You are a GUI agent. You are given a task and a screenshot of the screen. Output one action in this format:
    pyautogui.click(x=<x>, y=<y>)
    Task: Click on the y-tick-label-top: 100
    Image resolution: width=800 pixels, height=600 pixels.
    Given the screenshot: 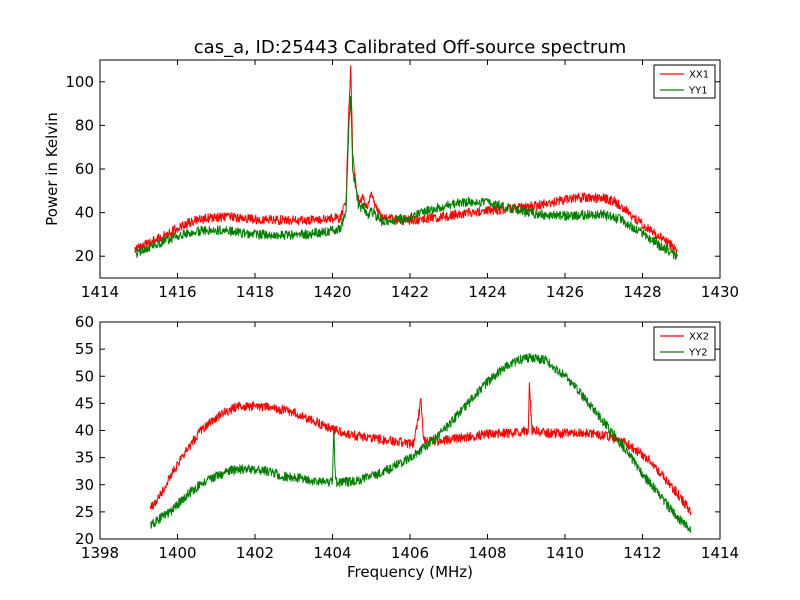 What is the action you would take?
    pyautogui.click(x=79, y=82)
    